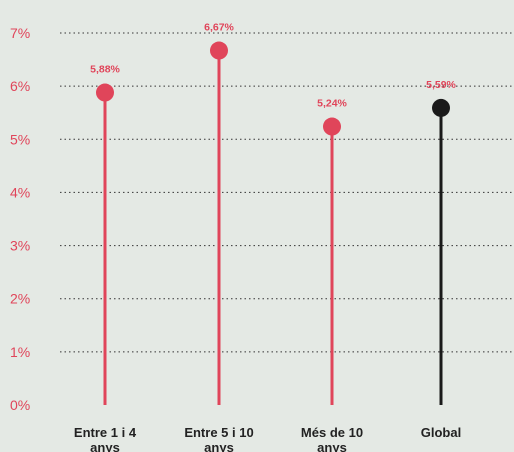 Image resolution: width=514 pixels, height=452 pixels. I want to click on data-label: 5,88%, so click(105, 70).